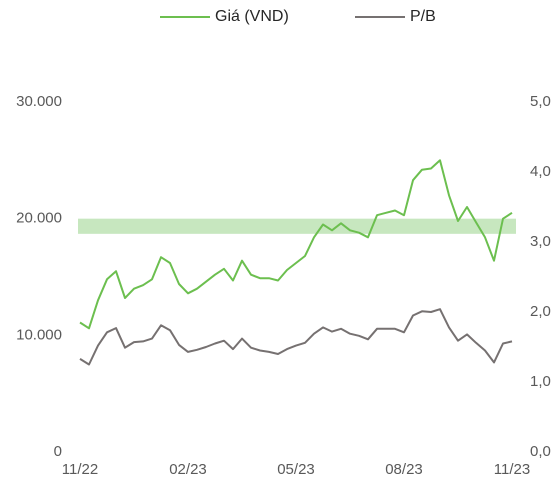 The width and height of the screenshot is (558, 482). I want to click on y2-tick-label: 1,0, so click(540, 381).